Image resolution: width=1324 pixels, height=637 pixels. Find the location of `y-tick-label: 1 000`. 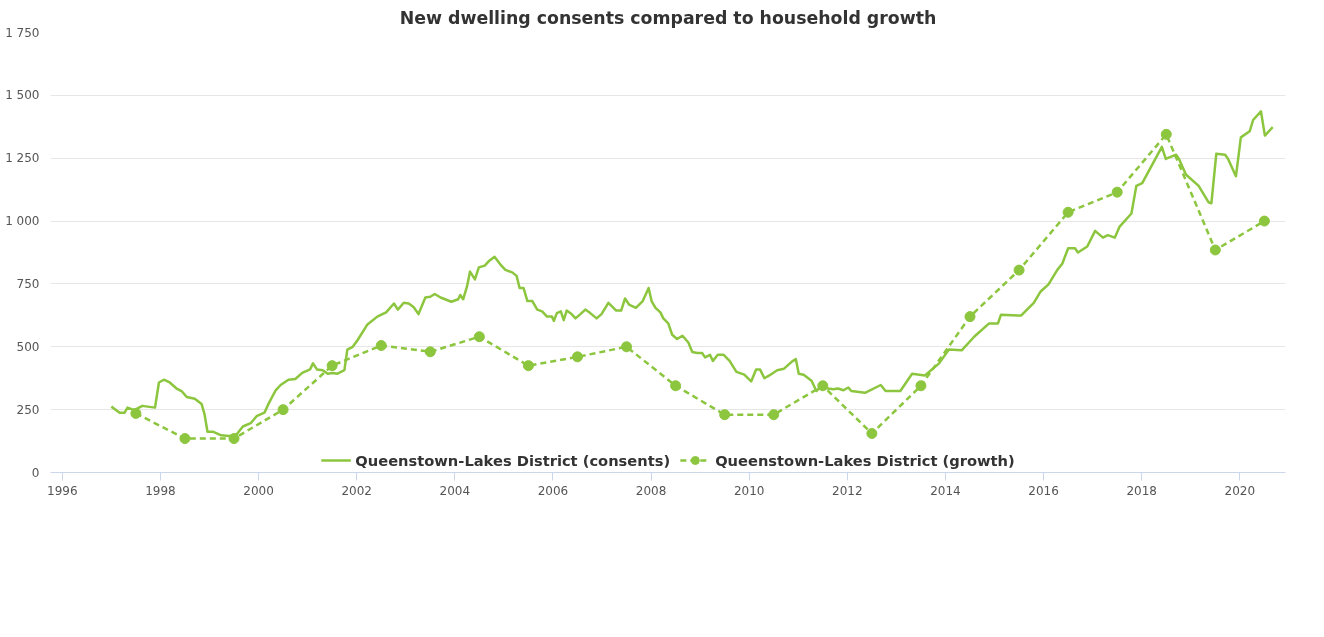

y-tick-label: 1 000 is located at coordinates (22, 221).